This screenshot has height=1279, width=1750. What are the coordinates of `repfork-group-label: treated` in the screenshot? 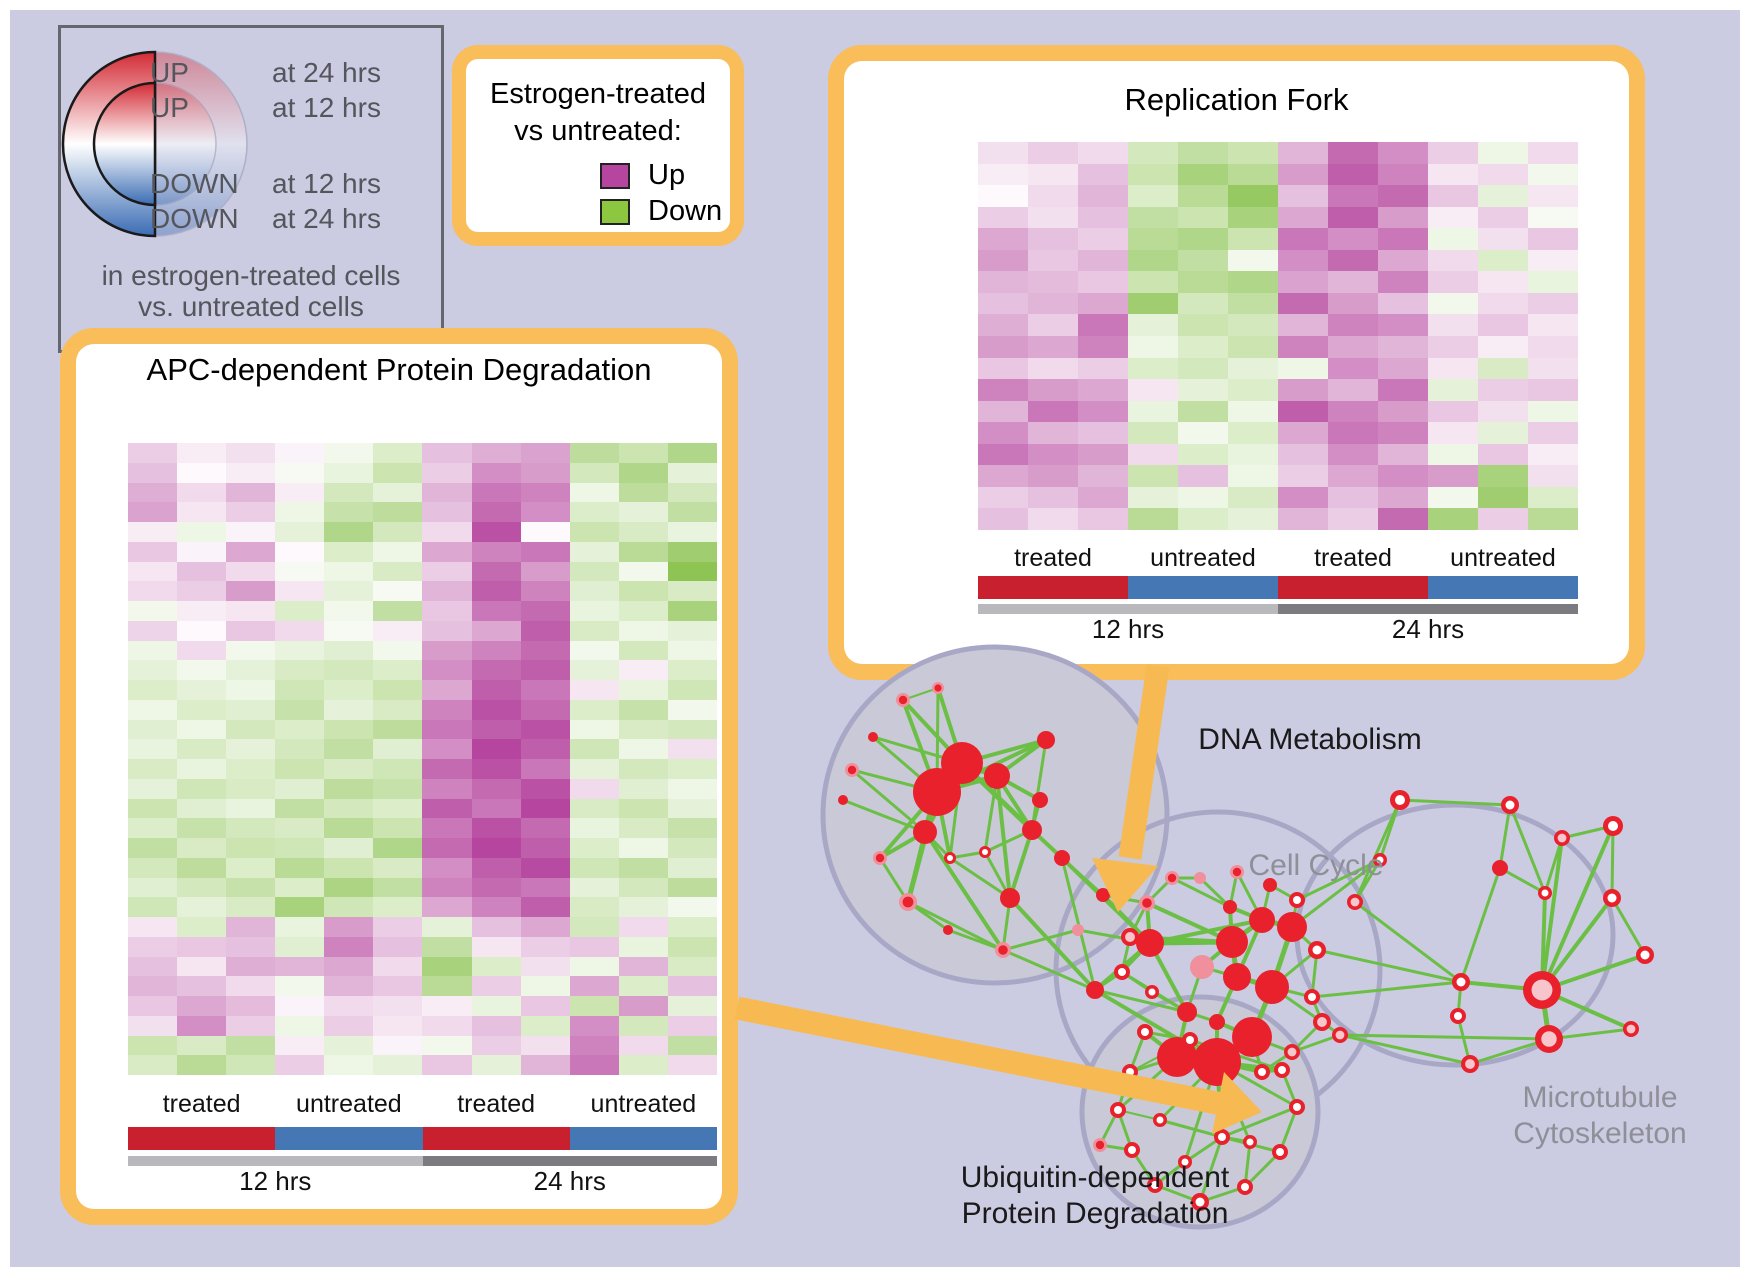 It's located at (1053, 558).